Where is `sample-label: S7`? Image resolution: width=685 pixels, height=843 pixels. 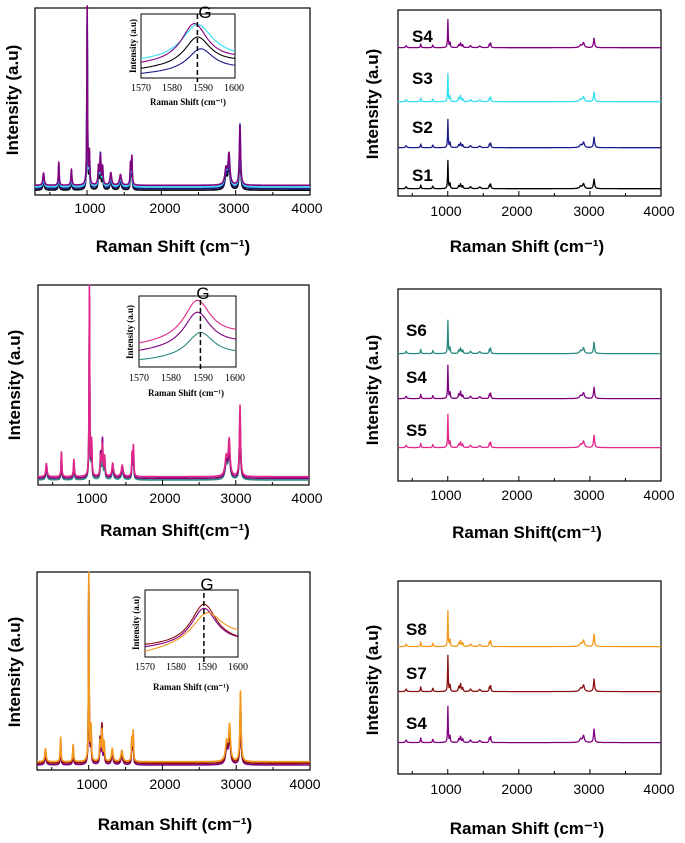
sample-label: S7 is located at coordinates (416, 673).